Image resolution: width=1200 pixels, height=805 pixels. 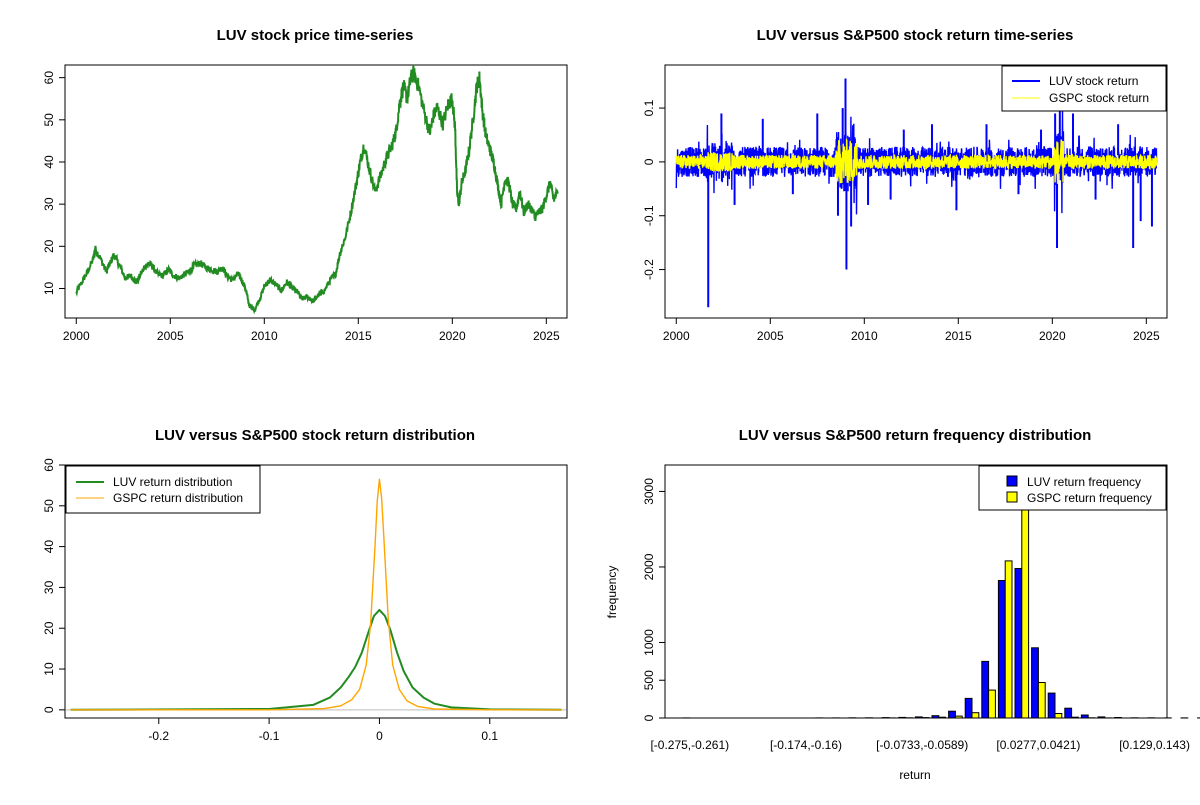 I want to click on returns-y-tick-label: 0, so click(x=649, y=161).